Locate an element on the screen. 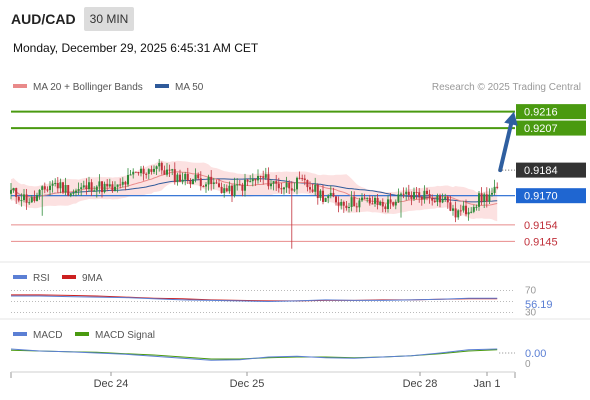 The image size is (590, 400). target-arrow-head is located at coordinates (511, 118).